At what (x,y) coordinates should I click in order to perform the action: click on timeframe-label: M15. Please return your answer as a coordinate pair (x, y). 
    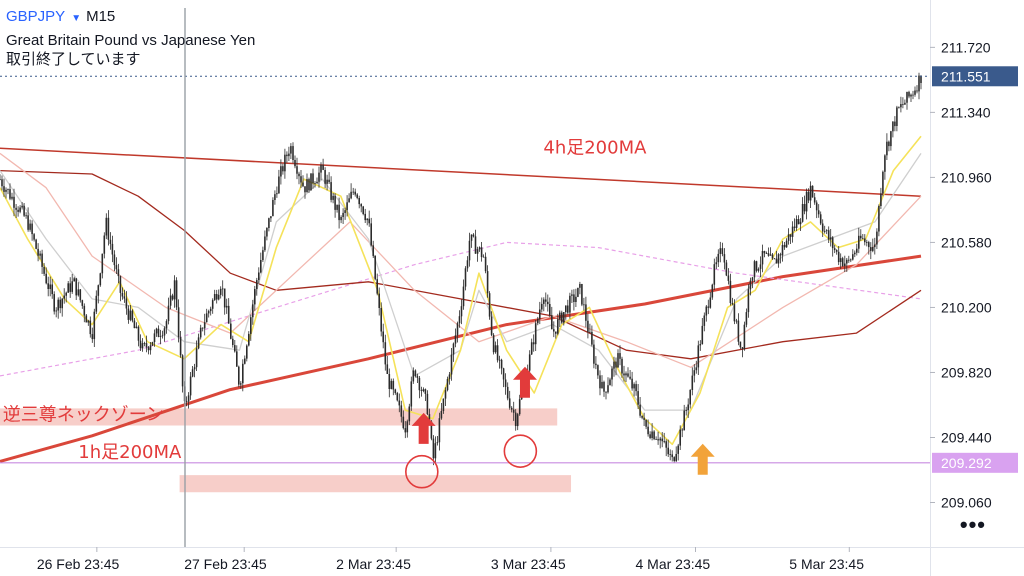
    Looking at the image, I should click on (100, 16).